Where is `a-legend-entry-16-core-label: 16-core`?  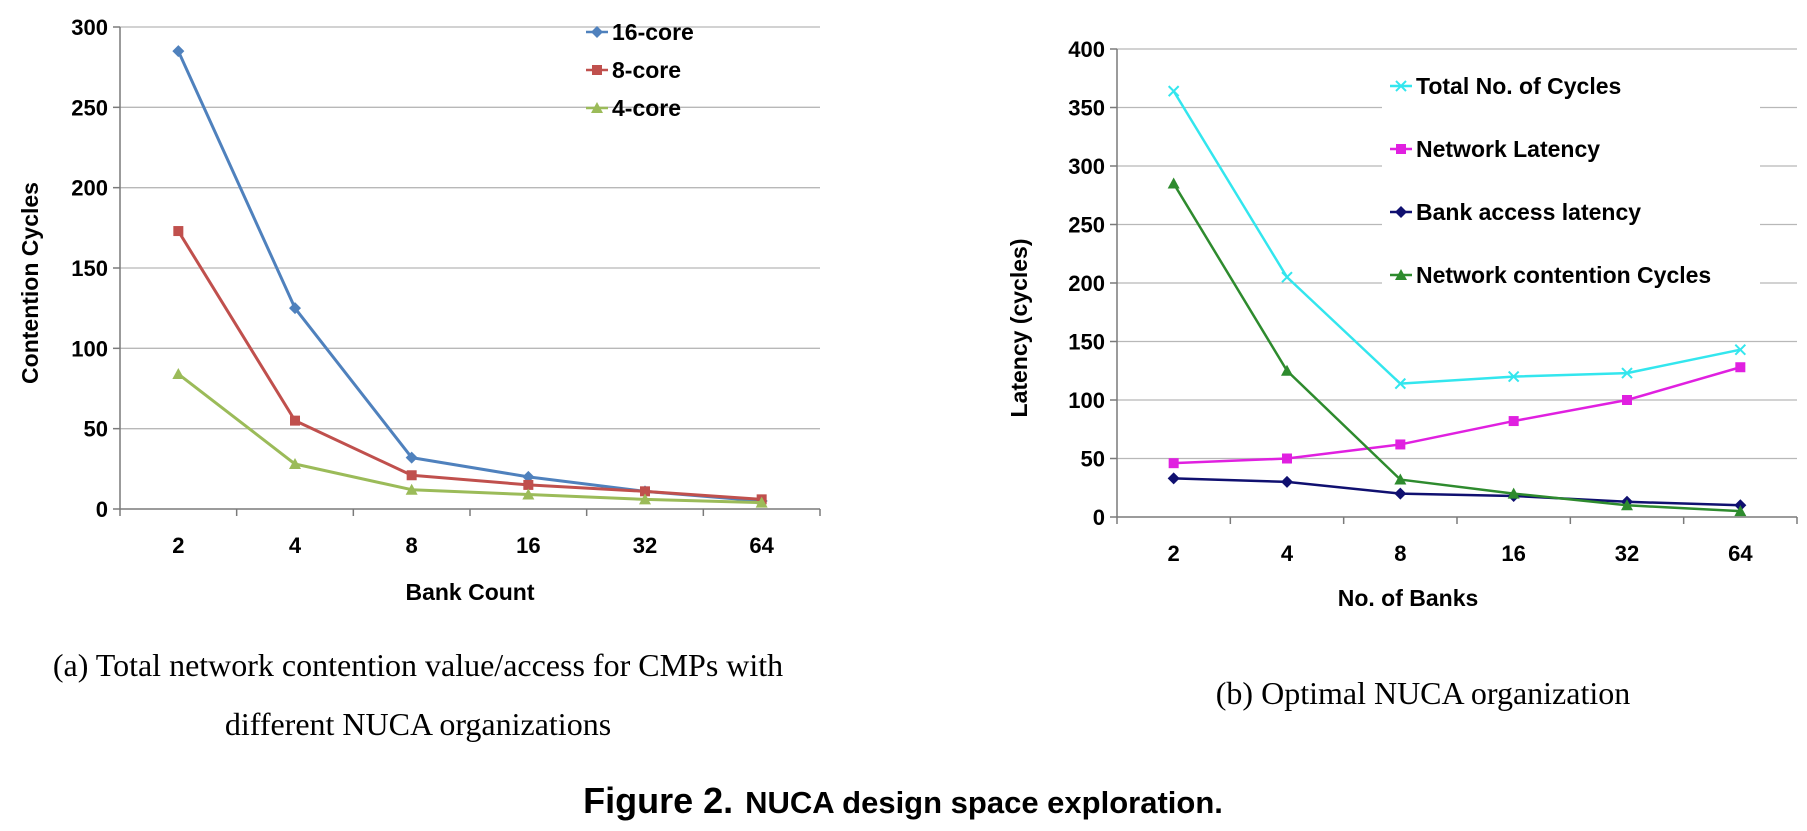
a-legend-entry-16-core-label: 16-core is located at coordinates (653, 32).